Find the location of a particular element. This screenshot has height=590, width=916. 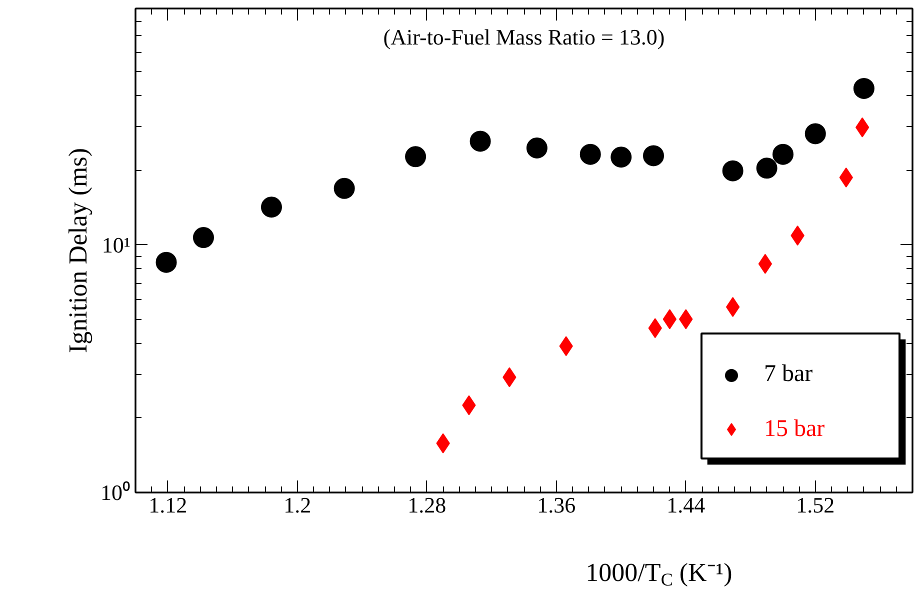

x-tick-label: 1.2 is located at coordinates (298, 505).